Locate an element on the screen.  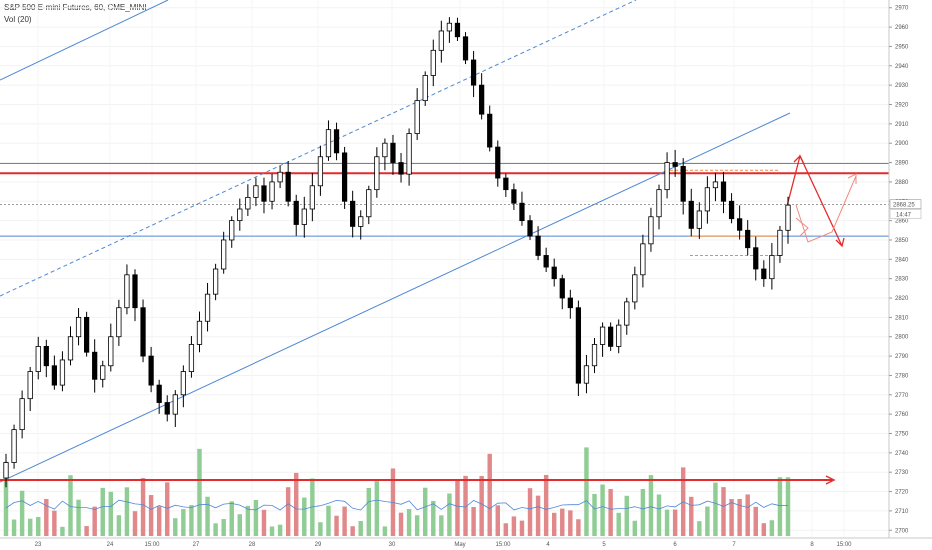
y-tick-label: 2830 is located at coordinates (902, 280).